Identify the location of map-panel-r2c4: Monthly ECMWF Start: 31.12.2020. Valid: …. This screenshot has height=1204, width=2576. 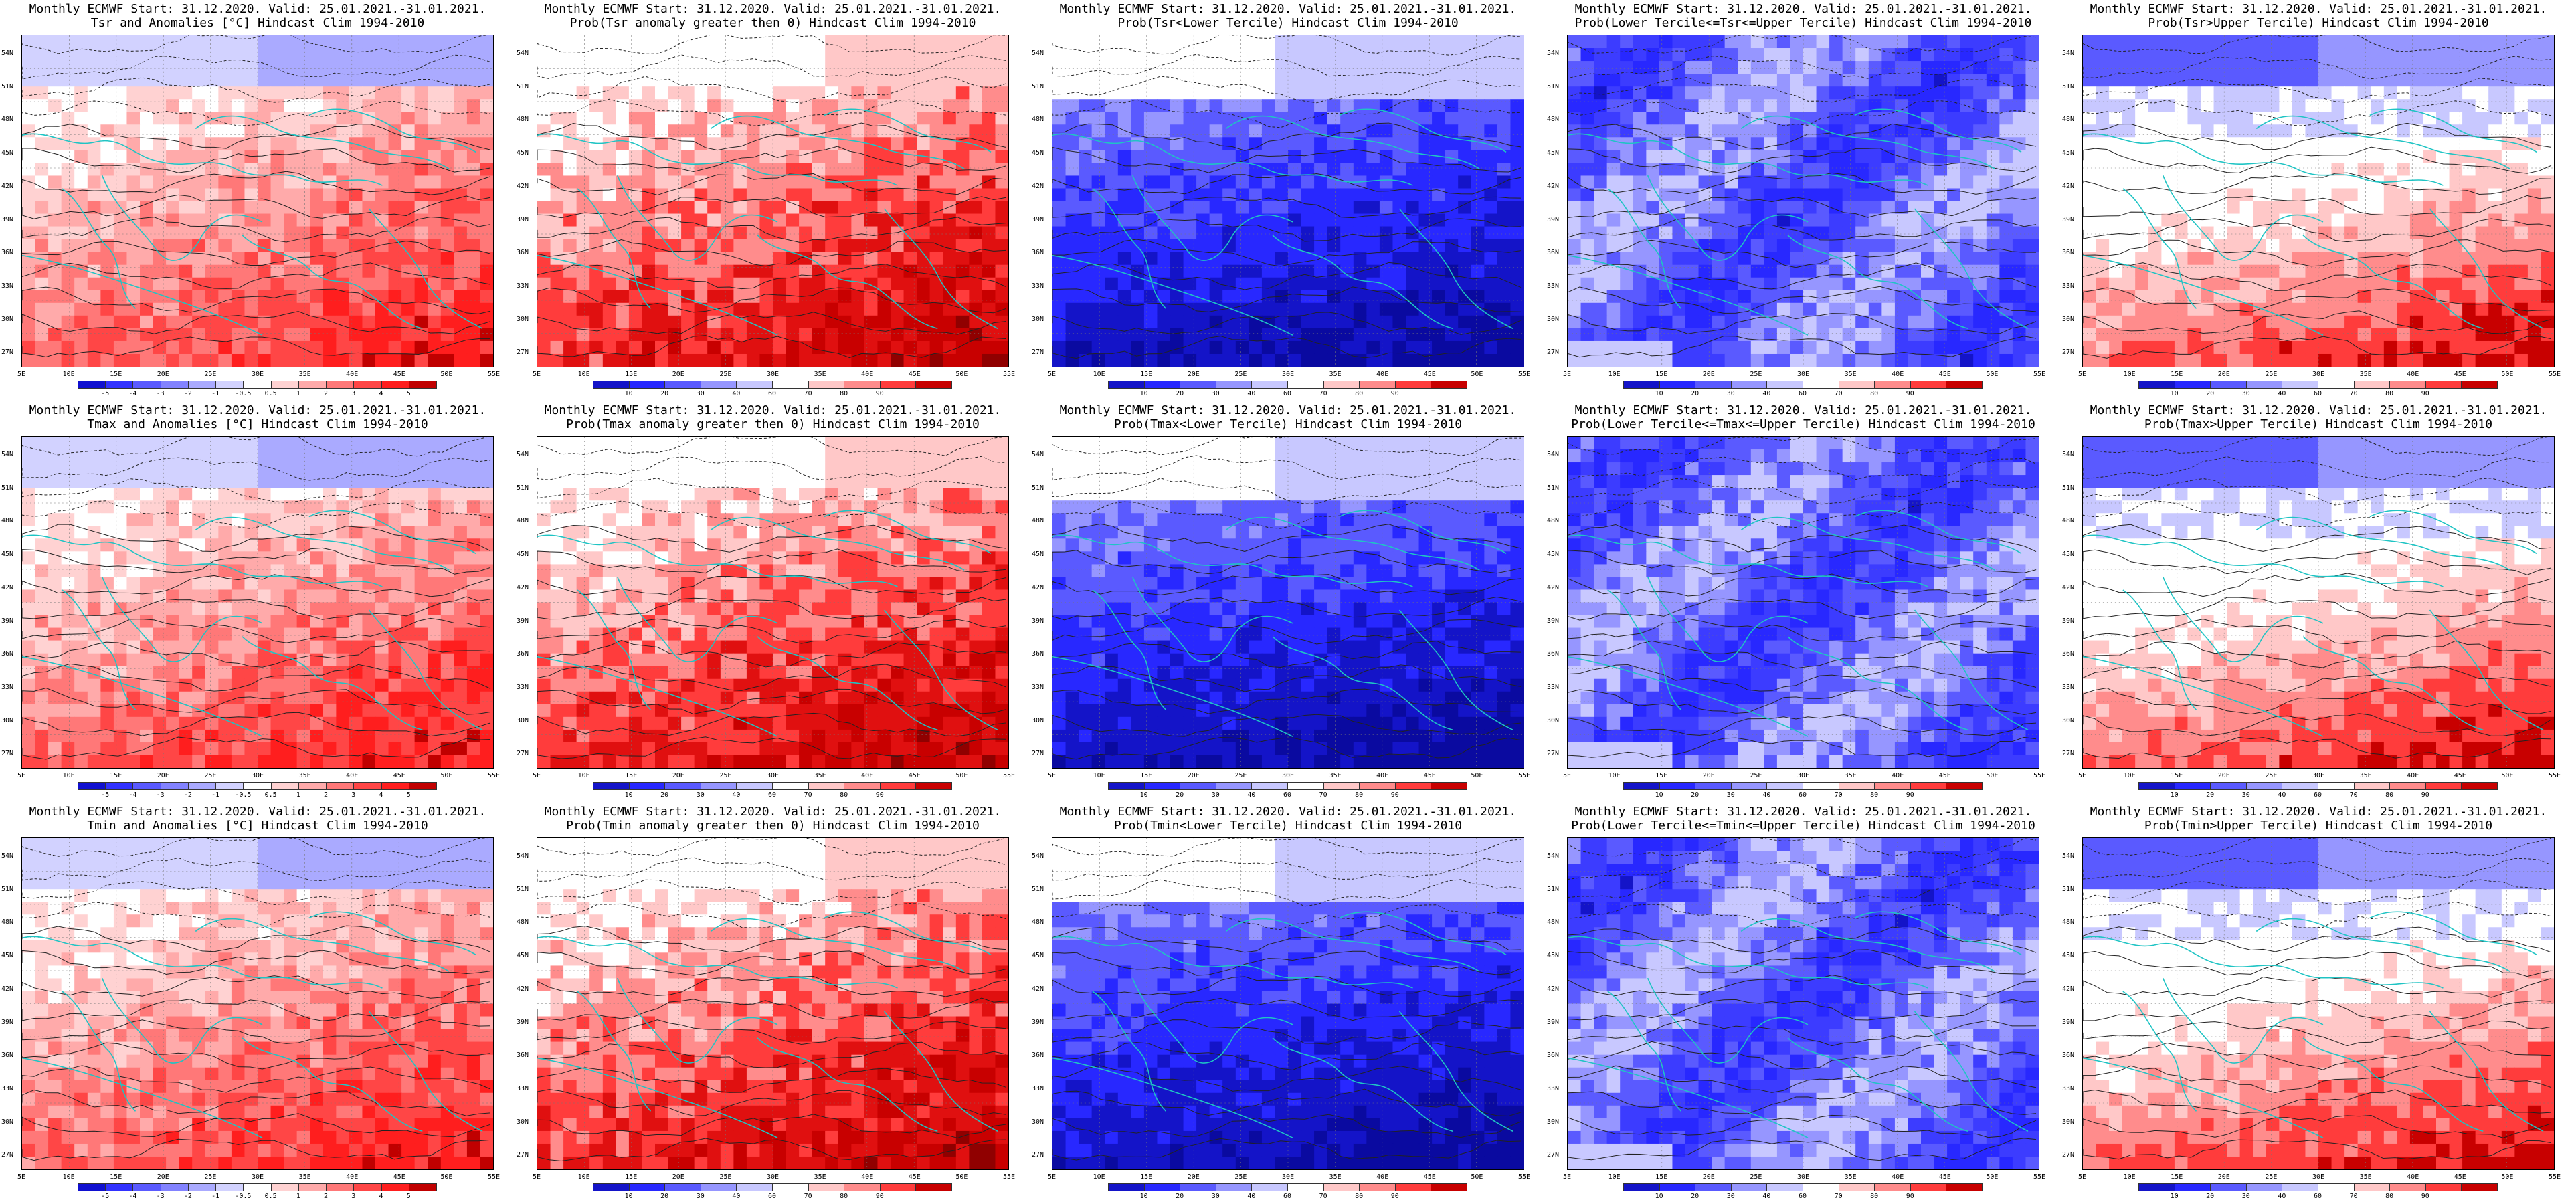
(1803, 602).